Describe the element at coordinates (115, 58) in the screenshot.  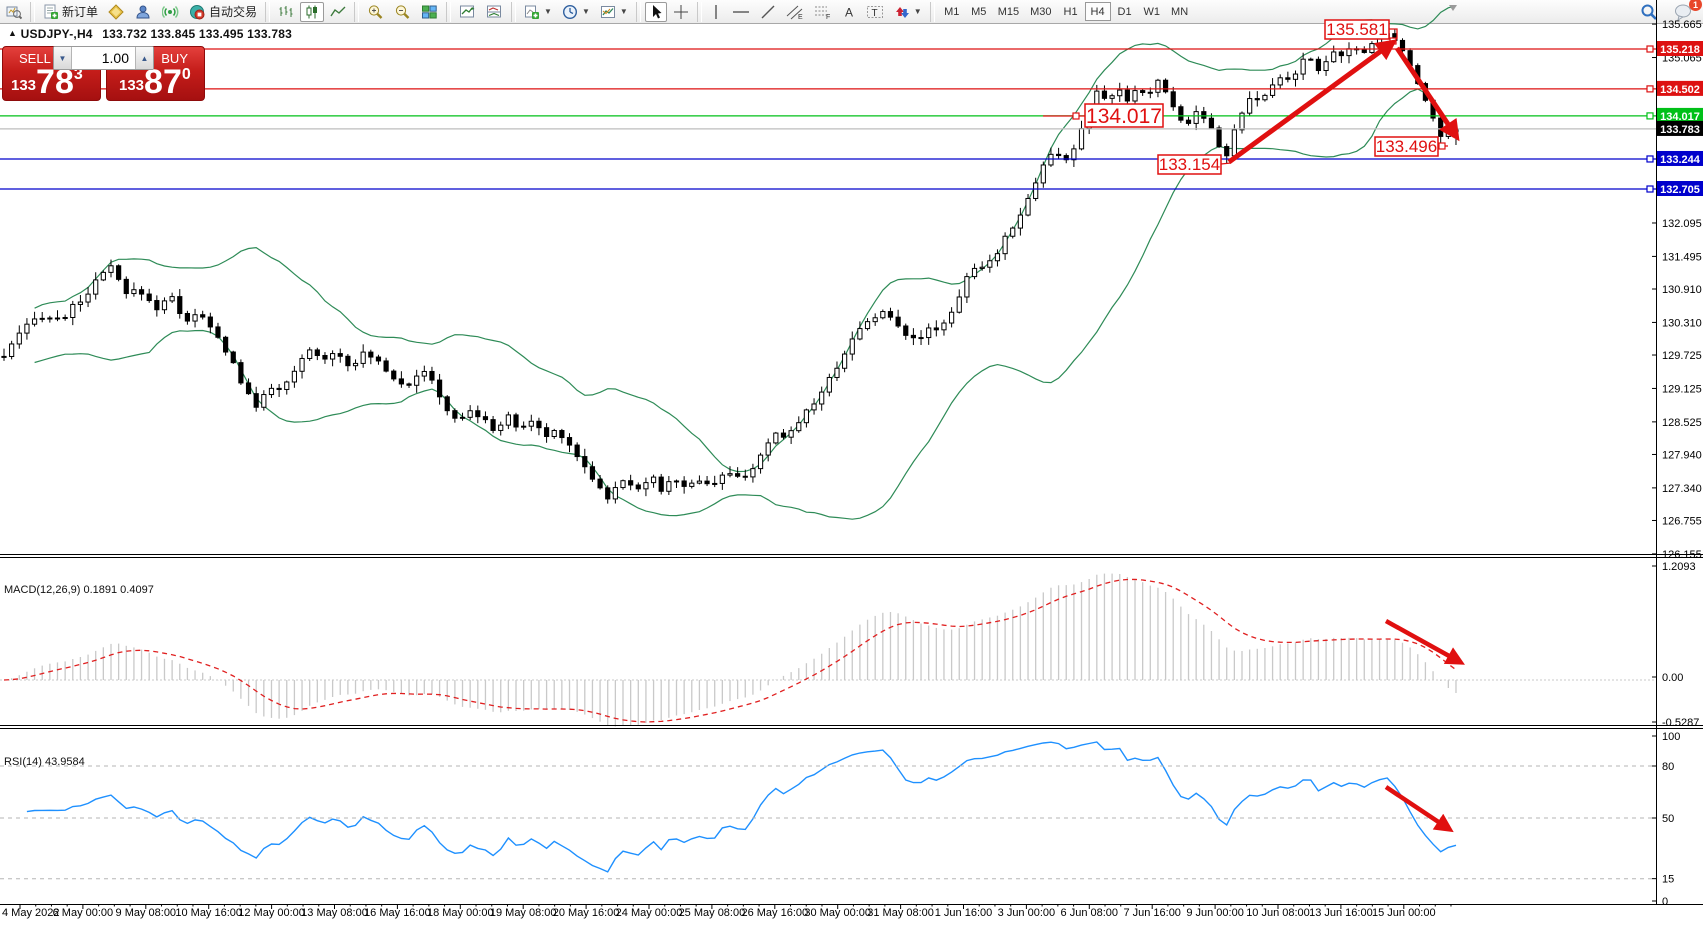
I see `volume-input: 1.00` at that location.